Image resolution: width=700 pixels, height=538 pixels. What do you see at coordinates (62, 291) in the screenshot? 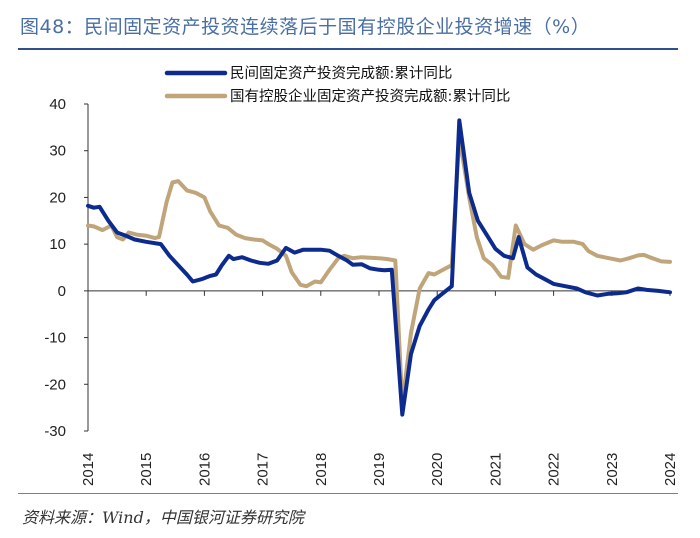
I see `y-tick-label: 0` at bounding box center [62, 291].